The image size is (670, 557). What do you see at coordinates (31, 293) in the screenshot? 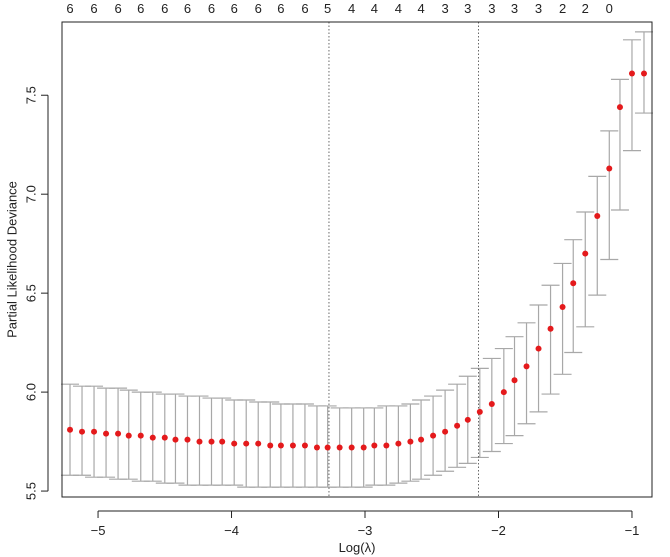
I see `y-tick-label: 6.5` at bounding box center [31, 293].